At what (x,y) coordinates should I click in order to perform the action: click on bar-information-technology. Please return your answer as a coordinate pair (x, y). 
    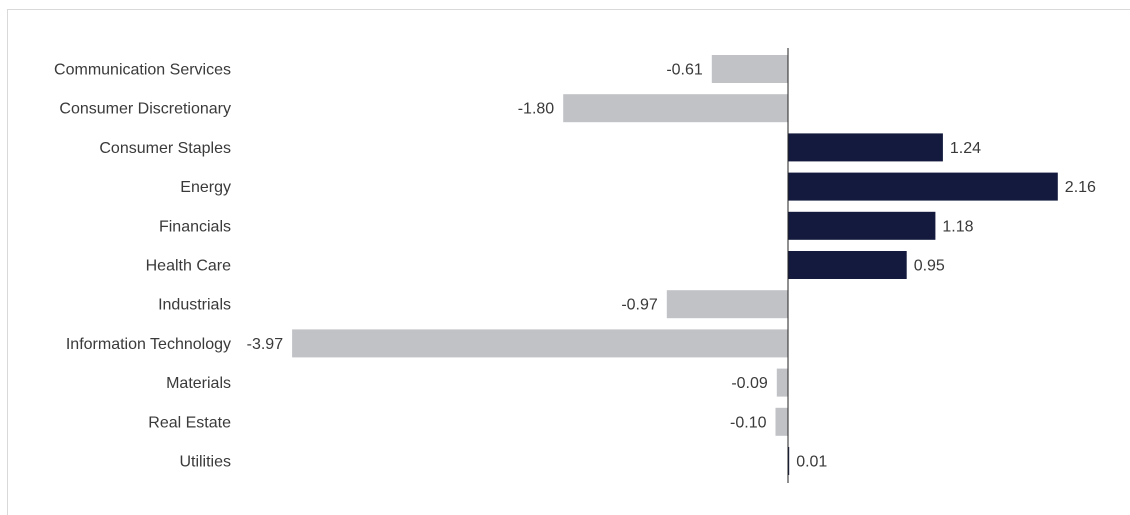
    Looking at the image, I should click on (540, 343).